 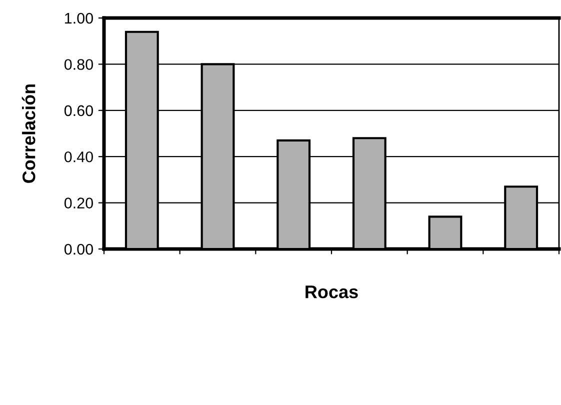 I want to click on y-axis-title: Correlación, so click(x=29, y=133).